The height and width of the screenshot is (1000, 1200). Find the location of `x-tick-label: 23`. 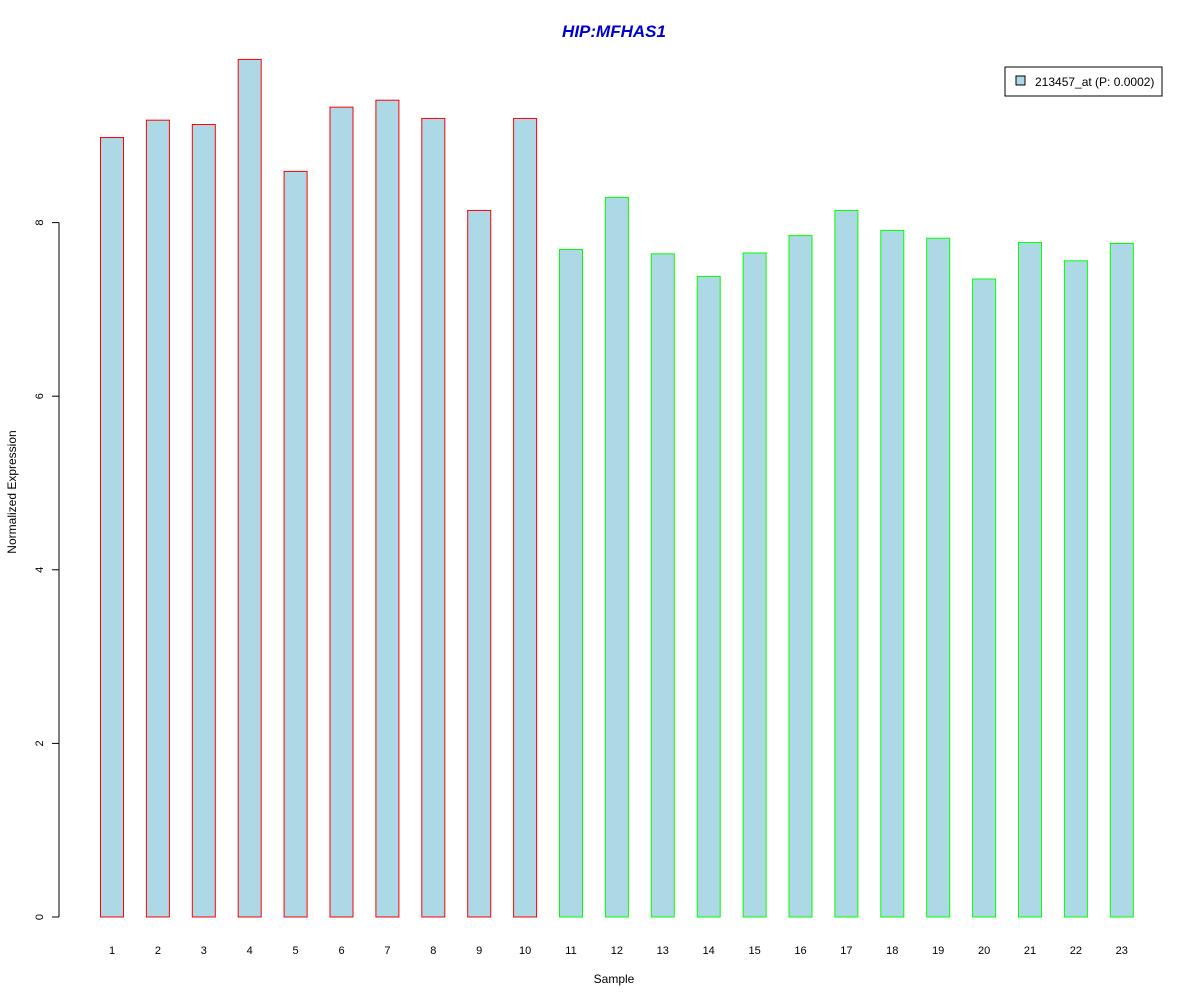

x-tick-label: 23 is located at coordinates (1122, 951).